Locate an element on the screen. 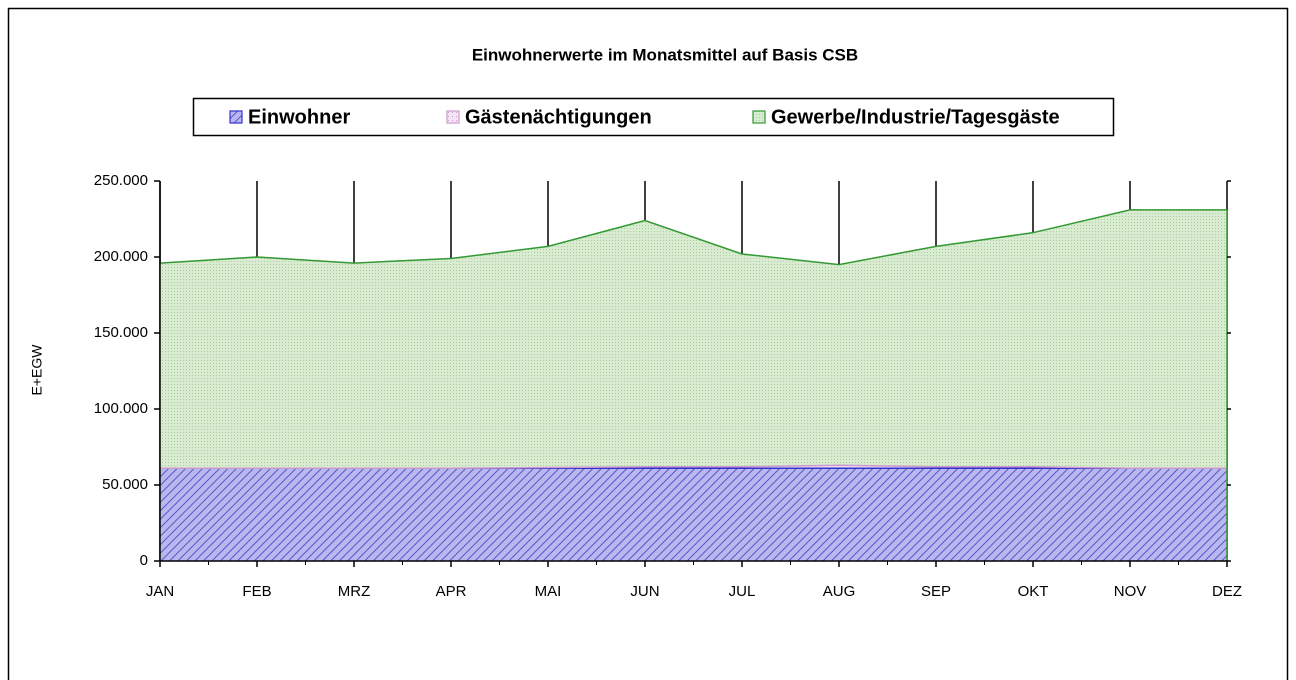 The image size is (1296, 680). x-tick-label: MRZ is located at coordinates (354, 591).